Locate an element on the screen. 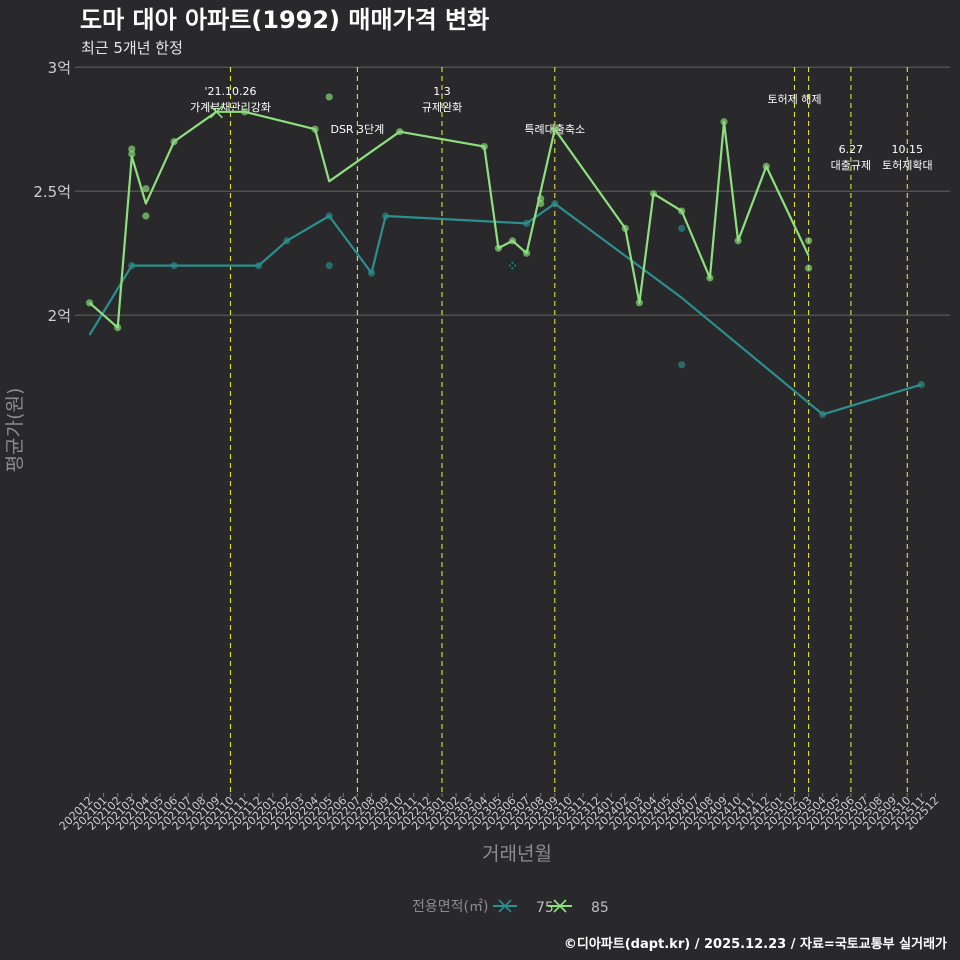  event-label: 가계부채관리강화 is located at coordinates (230, 107).